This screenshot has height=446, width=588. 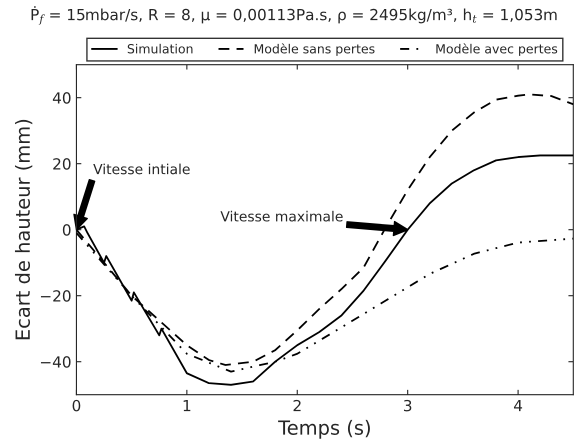 What do you see at coordinates (324, 429) in the screenshot?
I see `x-axis-title: Temps (s)` at bounding box center [324, 429].